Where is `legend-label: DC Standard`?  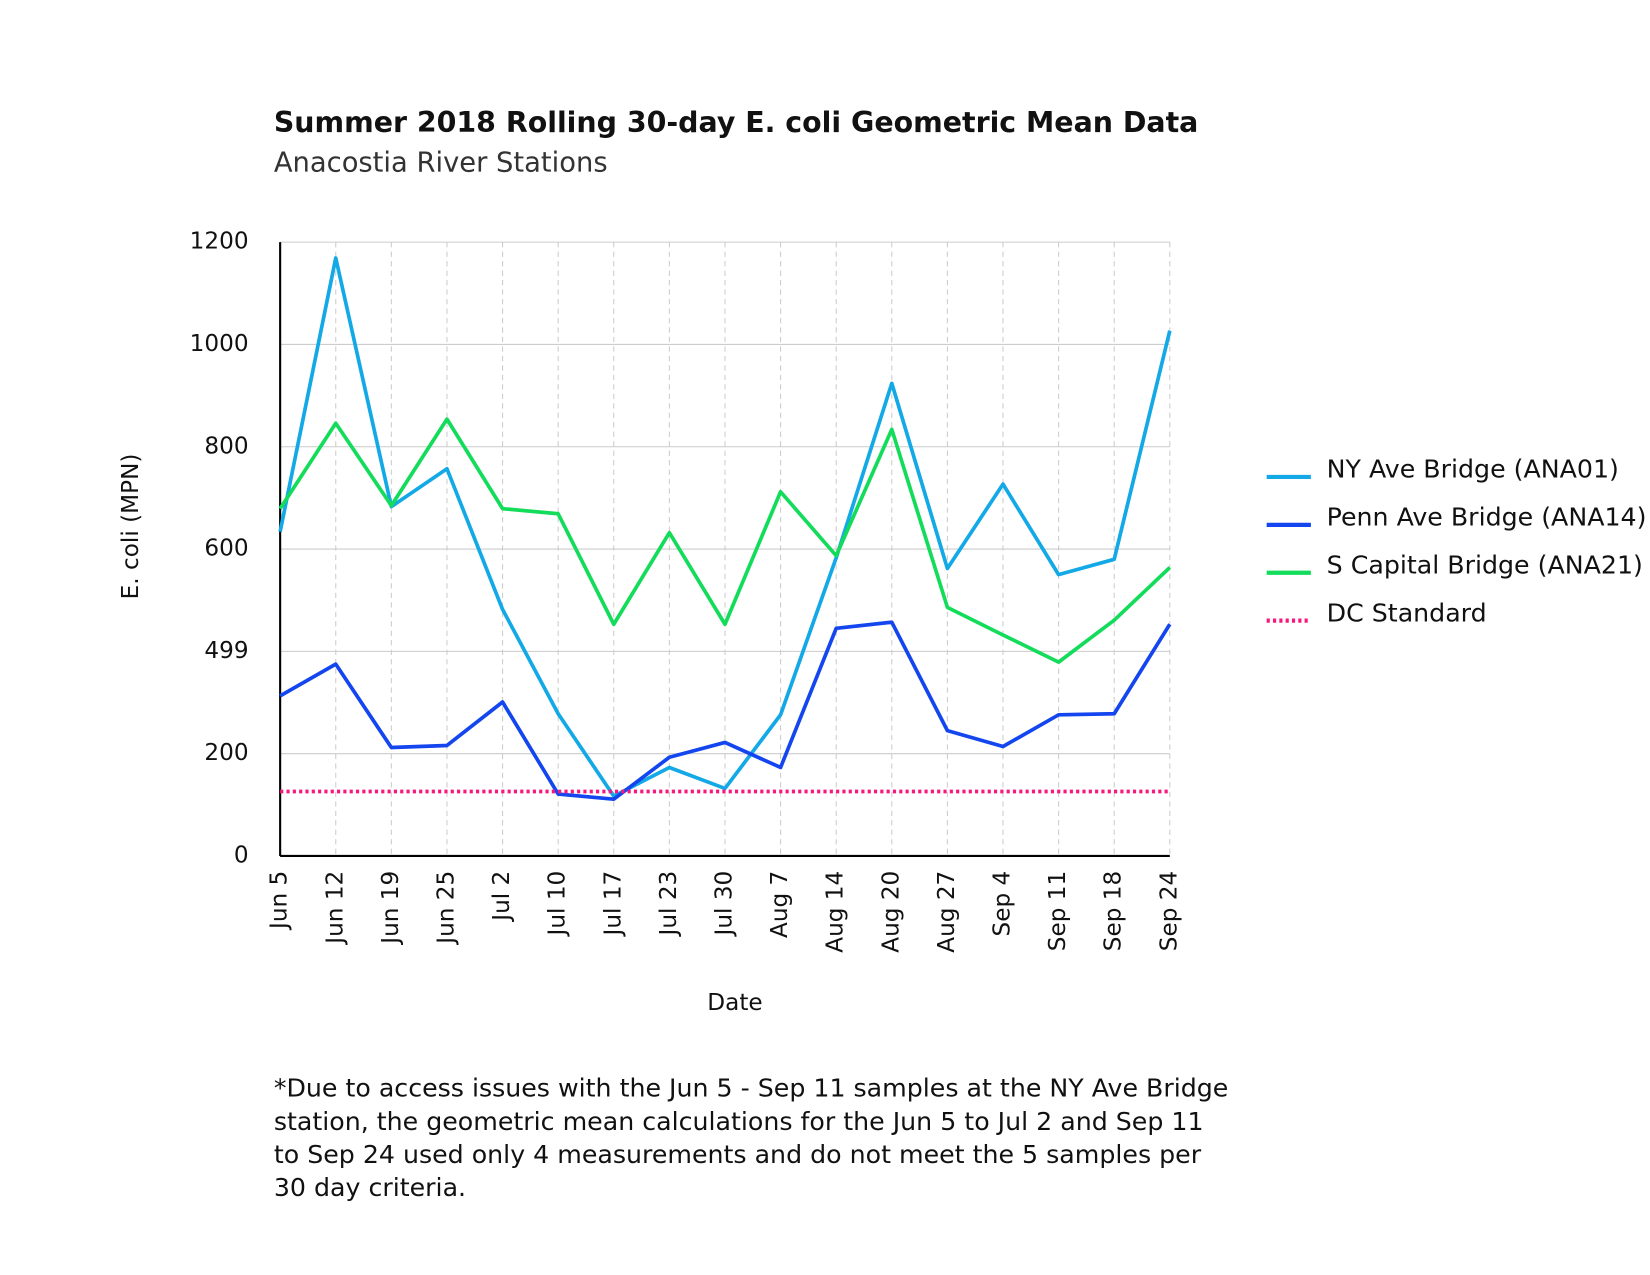 legend-label: DC Standard is located at coordinates (1407, 612).